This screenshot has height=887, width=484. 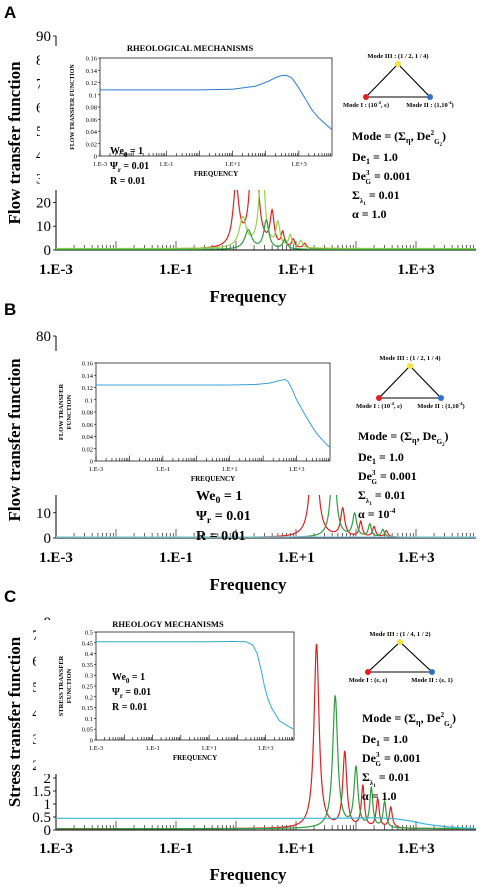 I want to click on inset-y-tick-label: 0.05, so click(x=87, y=730).